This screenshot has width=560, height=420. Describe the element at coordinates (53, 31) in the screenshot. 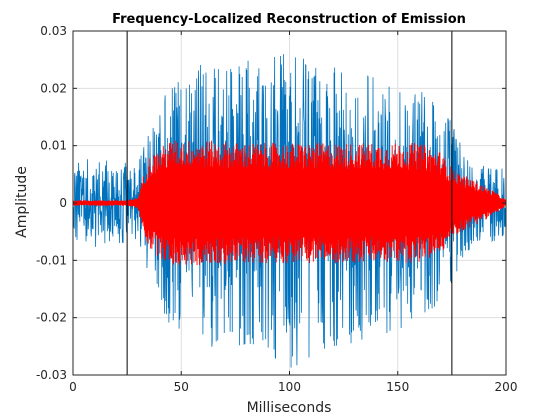

I see `y-tick-label: 0.03` at that location.